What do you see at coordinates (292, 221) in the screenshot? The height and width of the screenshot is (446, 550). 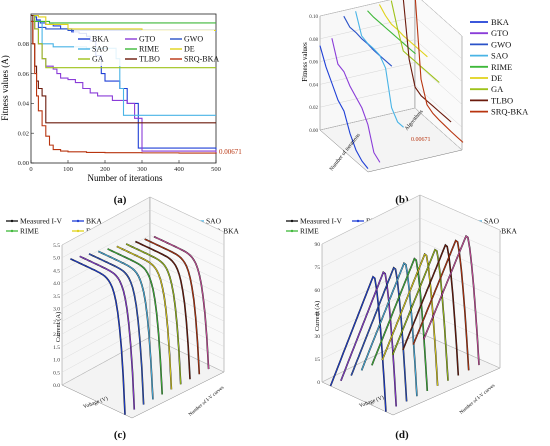 I see `panel-d-legend-marker-measured-i-v` at bounding box center [292, 221].